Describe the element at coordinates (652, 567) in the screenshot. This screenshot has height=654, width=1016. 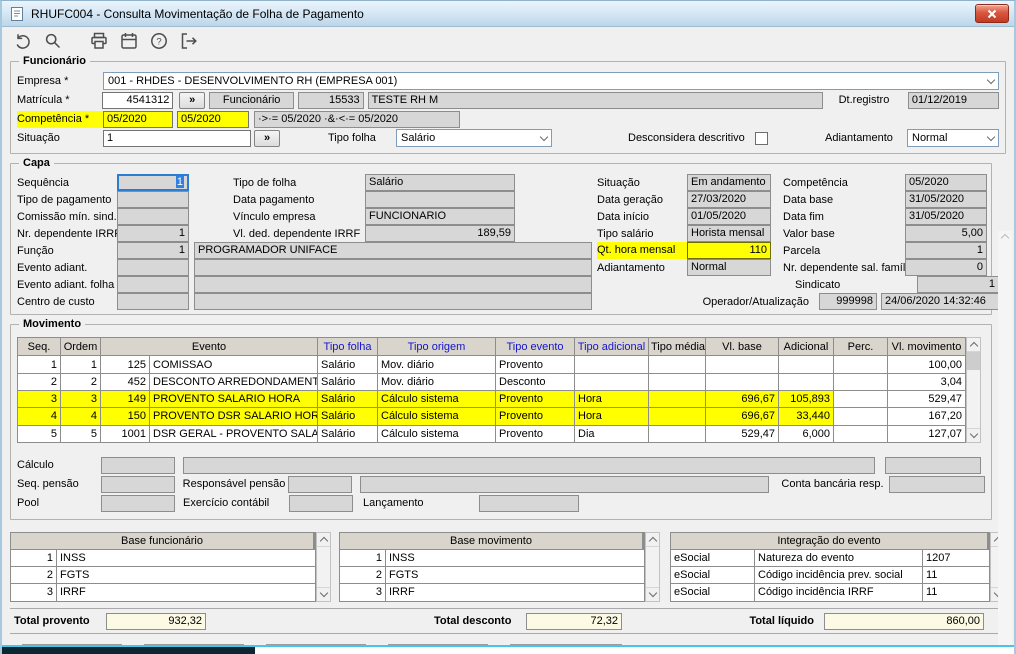
I see `base-movimento-scrollbar` at that location.